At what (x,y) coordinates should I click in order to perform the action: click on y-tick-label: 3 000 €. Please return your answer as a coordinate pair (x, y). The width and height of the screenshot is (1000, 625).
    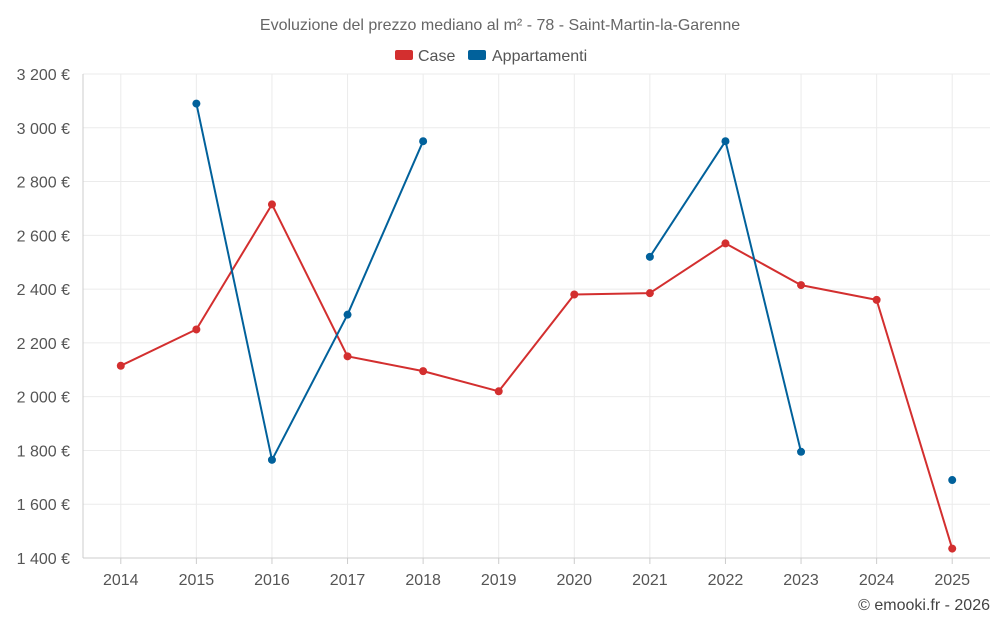
    Looking at the image, I should click on (43, 129).